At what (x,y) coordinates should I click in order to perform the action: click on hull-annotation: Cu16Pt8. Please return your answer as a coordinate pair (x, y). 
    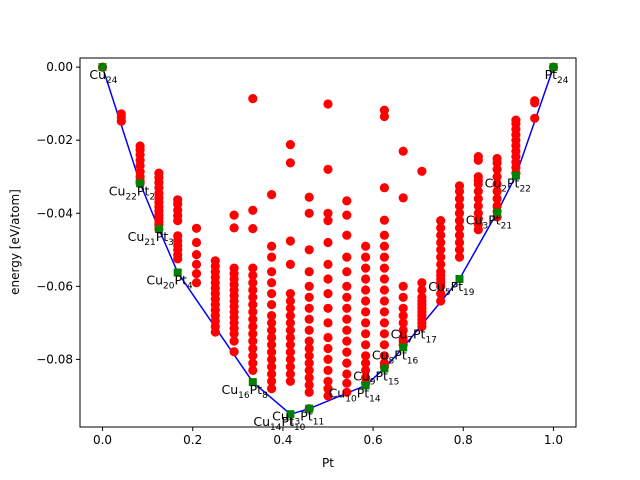
    Looking at the image, I should click on (245, 391).